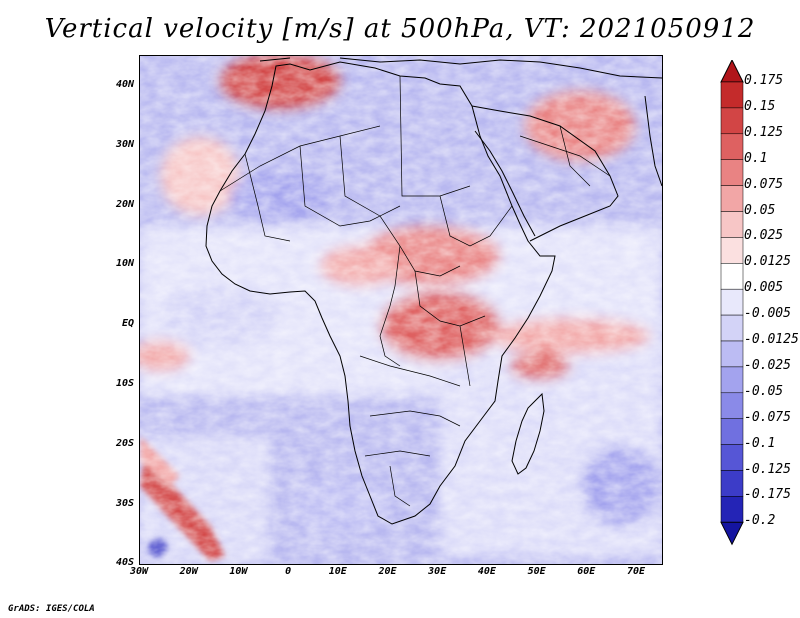 Image resolution: width=800 pixels, height=618 pixels. What do you see at coordinates (188, 571) in the screenshot?
I see `lon-label: 20W` at bounding box center [188, 571].